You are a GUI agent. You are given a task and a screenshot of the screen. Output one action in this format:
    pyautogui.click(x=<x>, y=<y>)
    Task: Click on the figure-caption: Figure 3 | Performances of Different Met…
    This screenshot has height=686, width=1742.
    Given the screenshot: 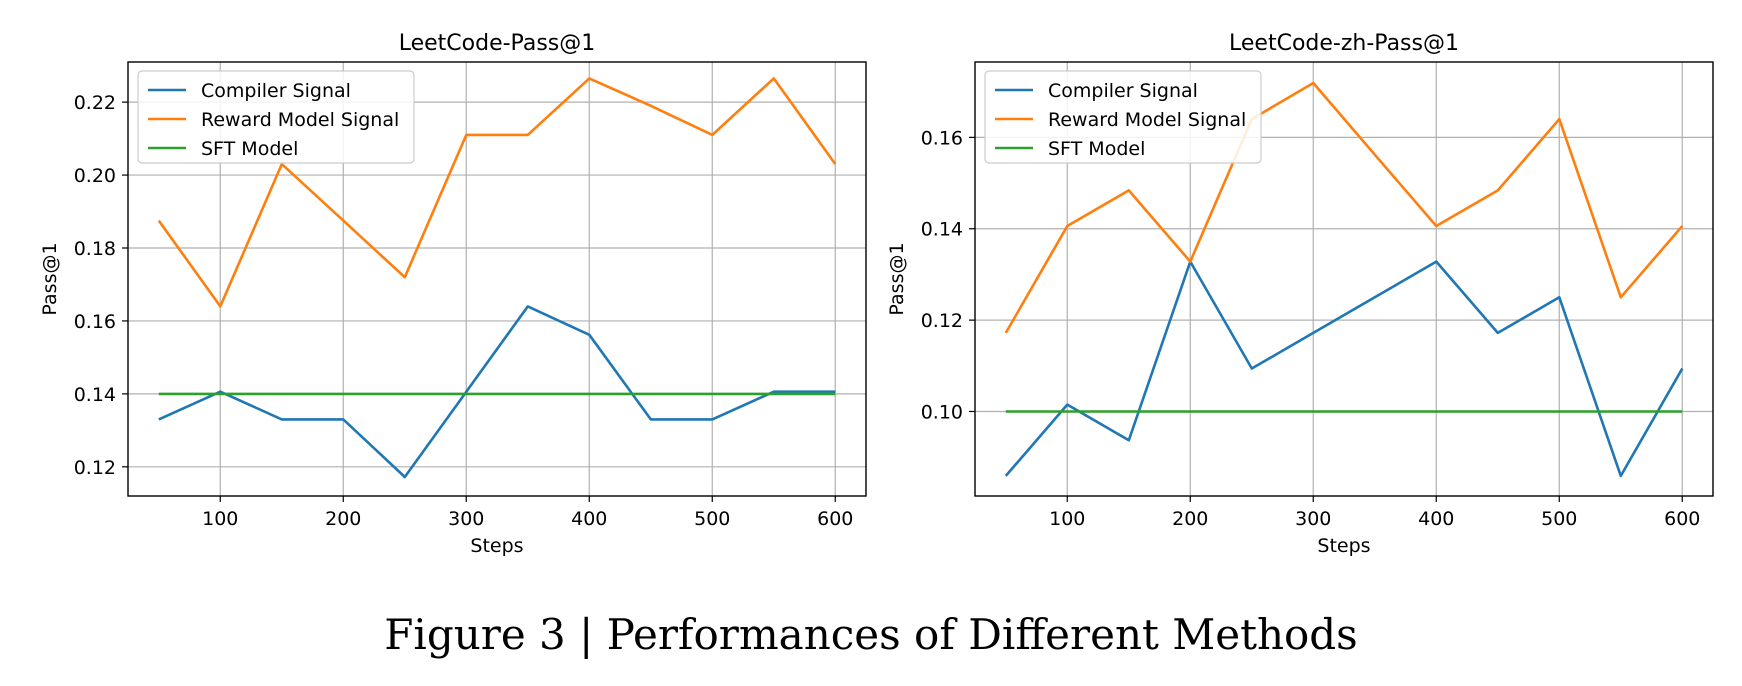 What is the action you would take?
    pyautogui.click(x=871, y=634)
    